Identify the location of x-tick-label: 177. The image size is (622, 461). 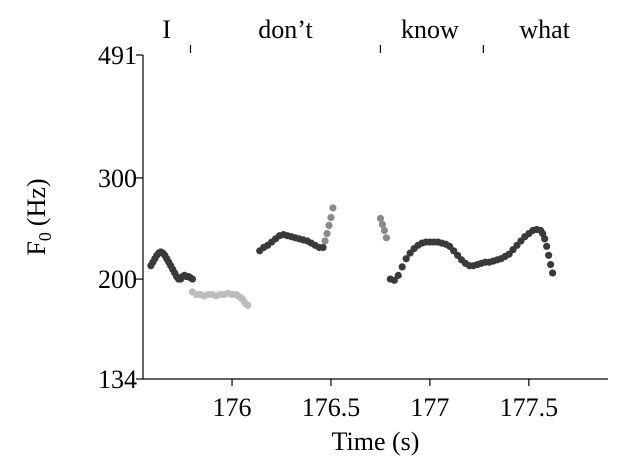
(429, 407).